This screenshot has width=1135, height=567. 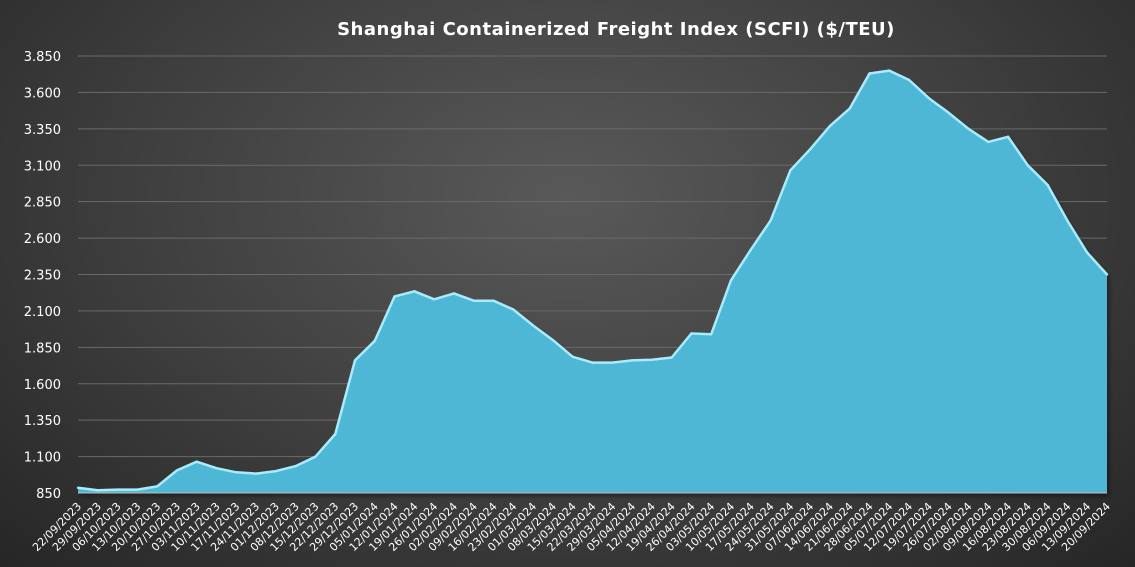 I want to click on y-tick-label: 1.850, so click(x=42, y=348).